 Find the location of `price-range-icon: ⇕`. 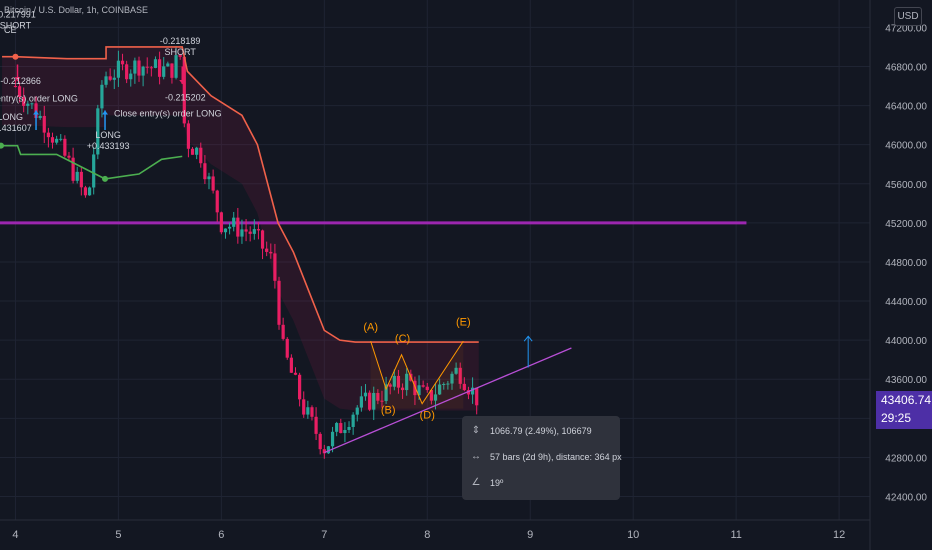

price-range-icon: ⇕ is located at coordinates (476, 430).